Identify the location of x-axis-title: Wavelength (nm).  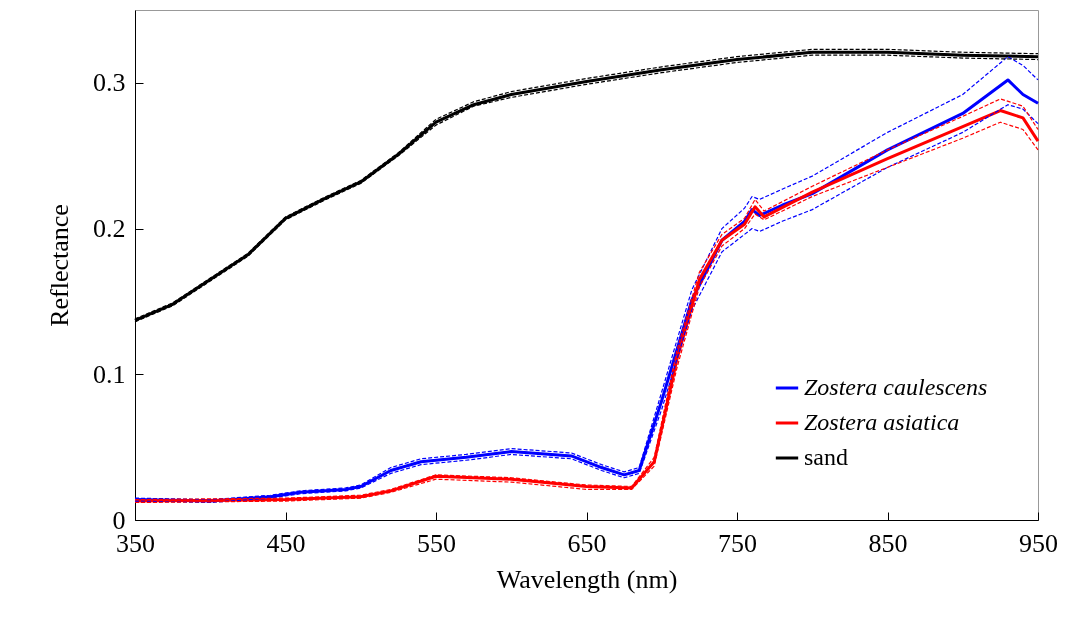
(587, 579).